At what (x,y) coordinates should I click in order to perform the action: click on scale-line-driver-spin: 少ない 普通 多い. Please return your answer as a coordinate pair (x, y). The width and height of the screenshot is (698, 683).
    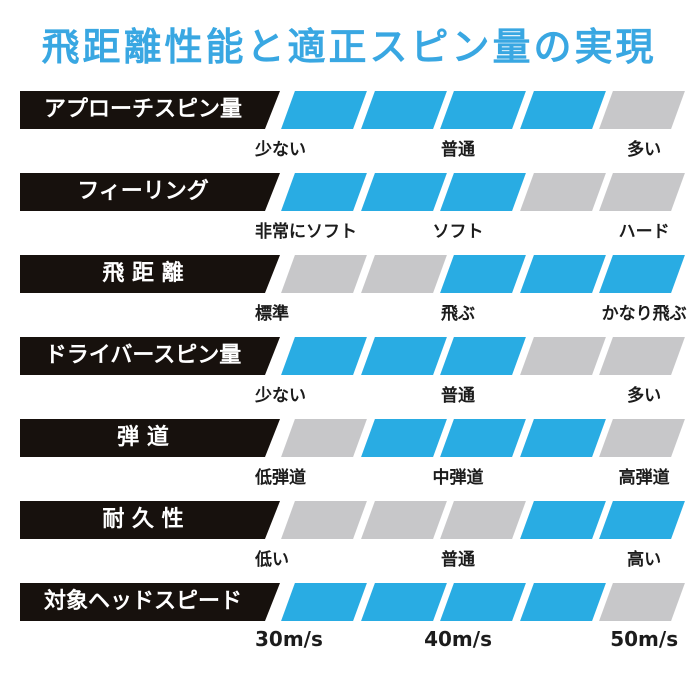
    Looking at the image, I should click on (466, 390).